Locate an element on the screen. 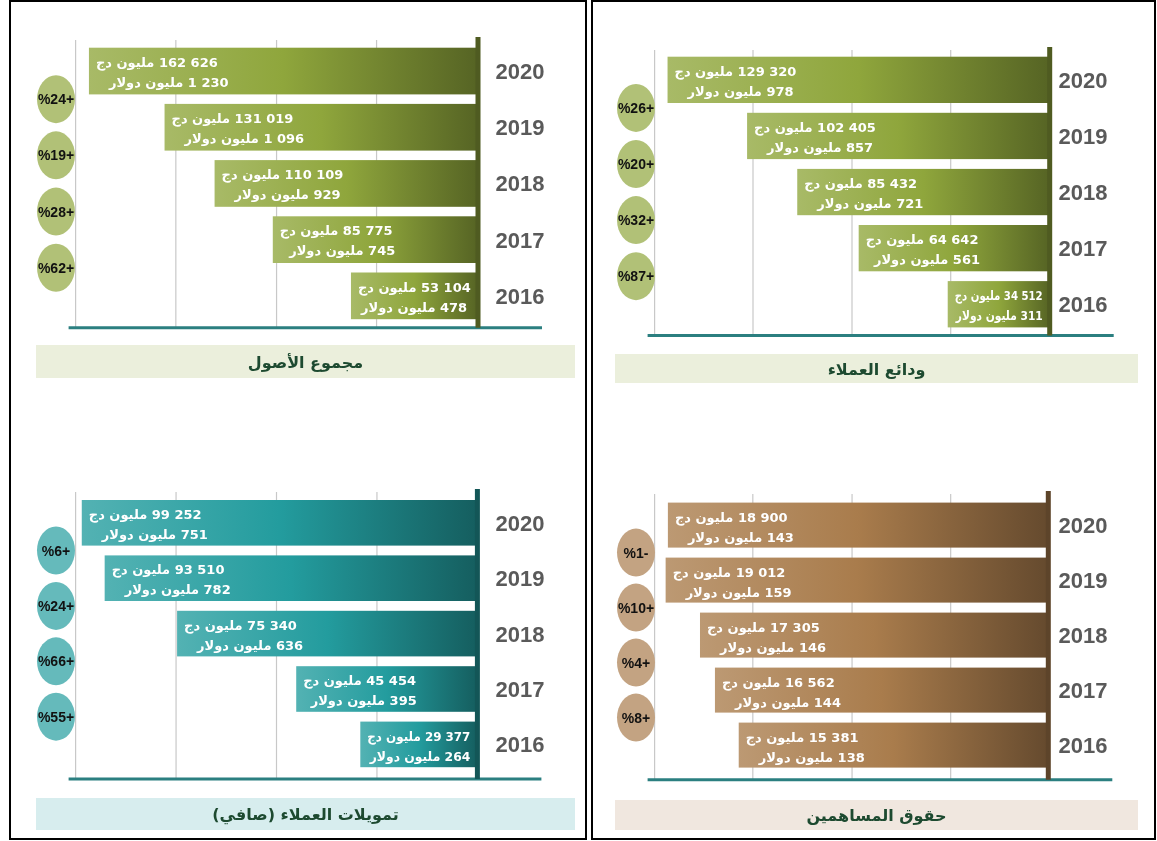  annotation: 636 مليون دولار is located at coordinates (250, 645).